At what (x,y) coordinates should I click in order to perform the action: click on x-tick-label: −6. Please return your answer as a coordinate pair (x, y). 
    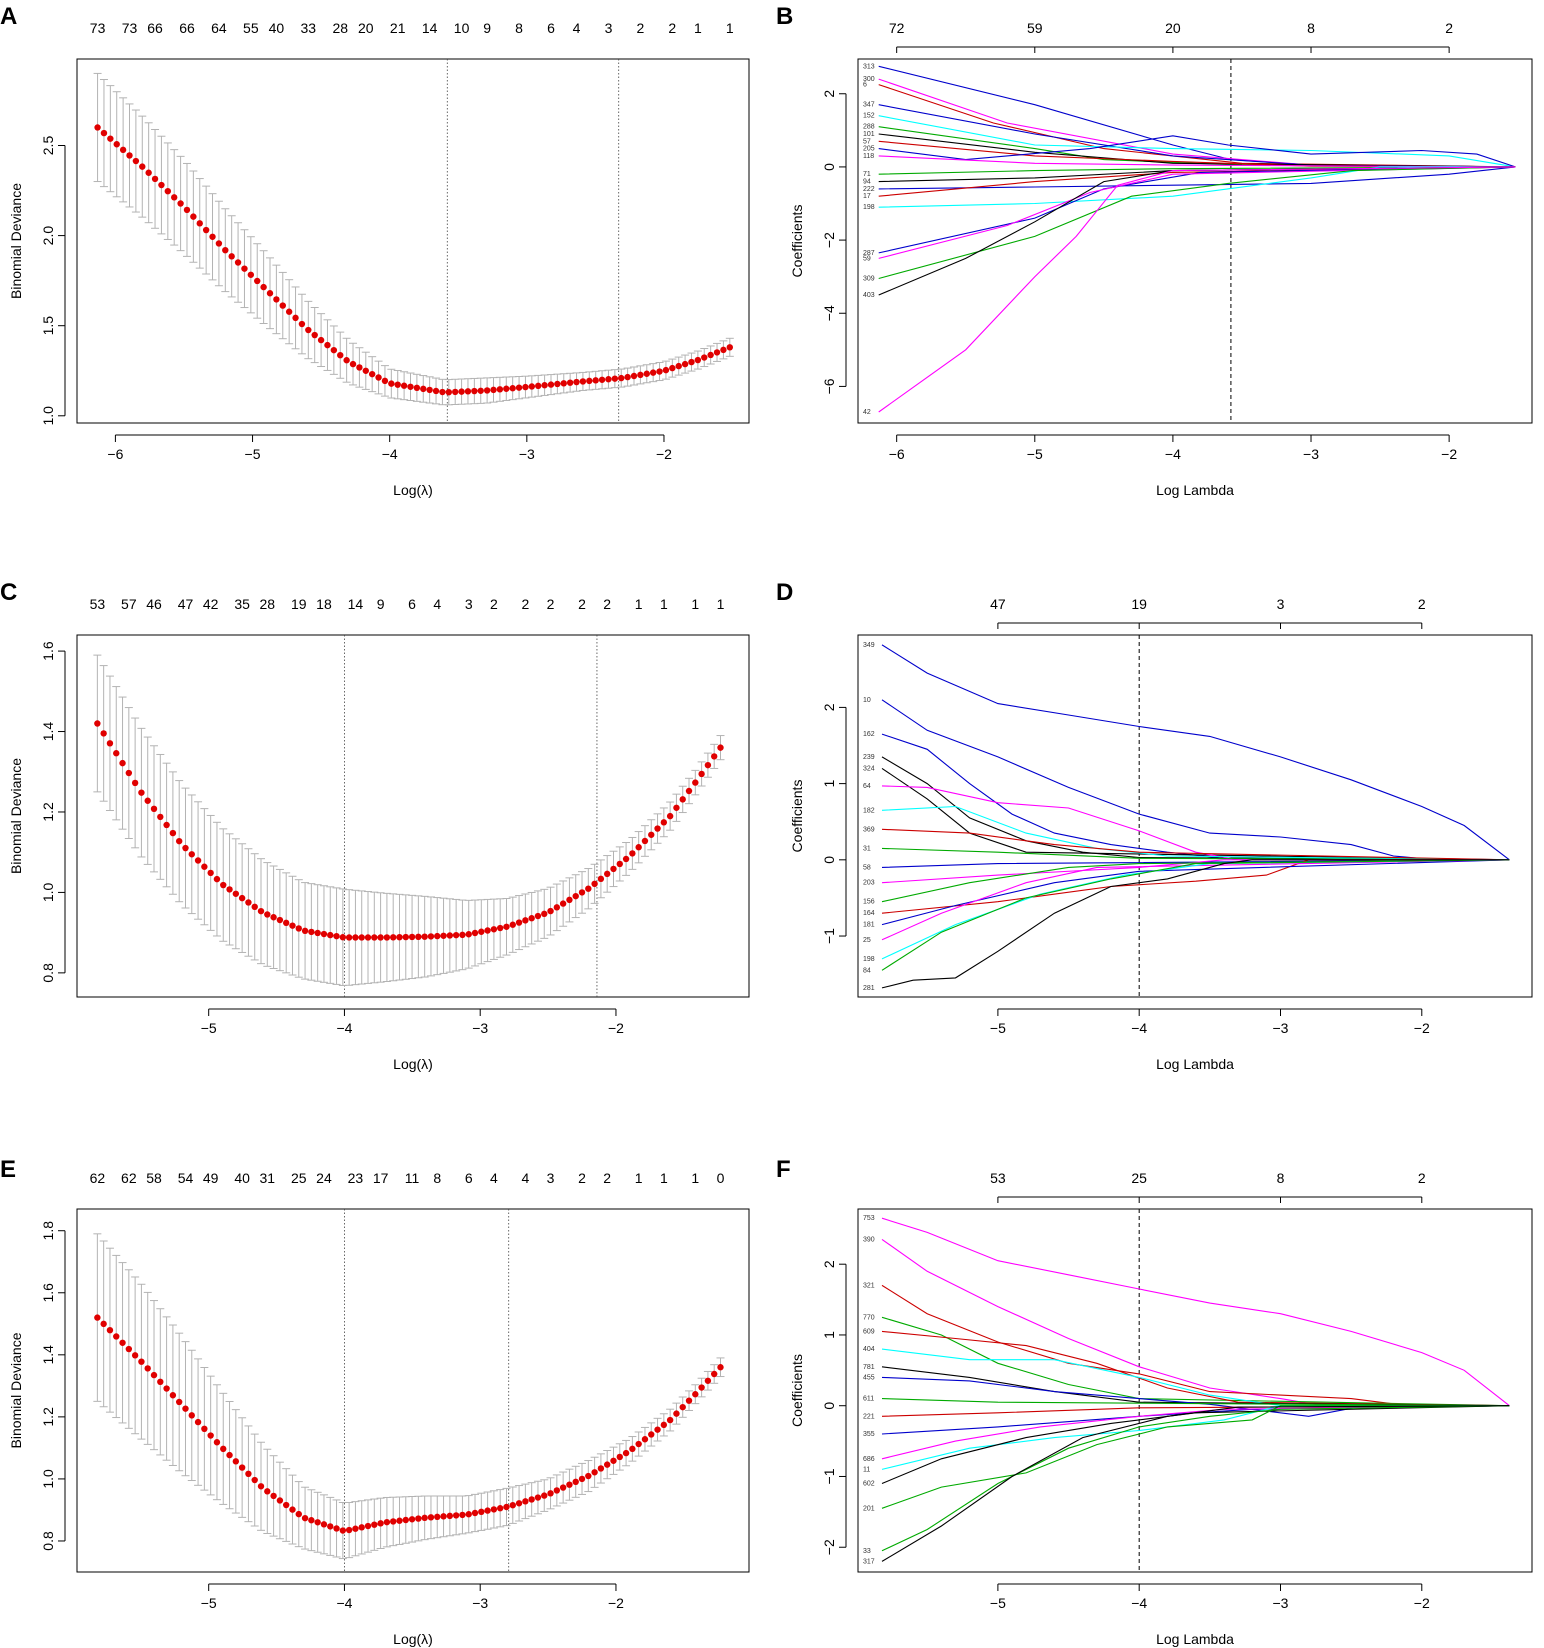
    Looking at the image, I should click on (897, 454).